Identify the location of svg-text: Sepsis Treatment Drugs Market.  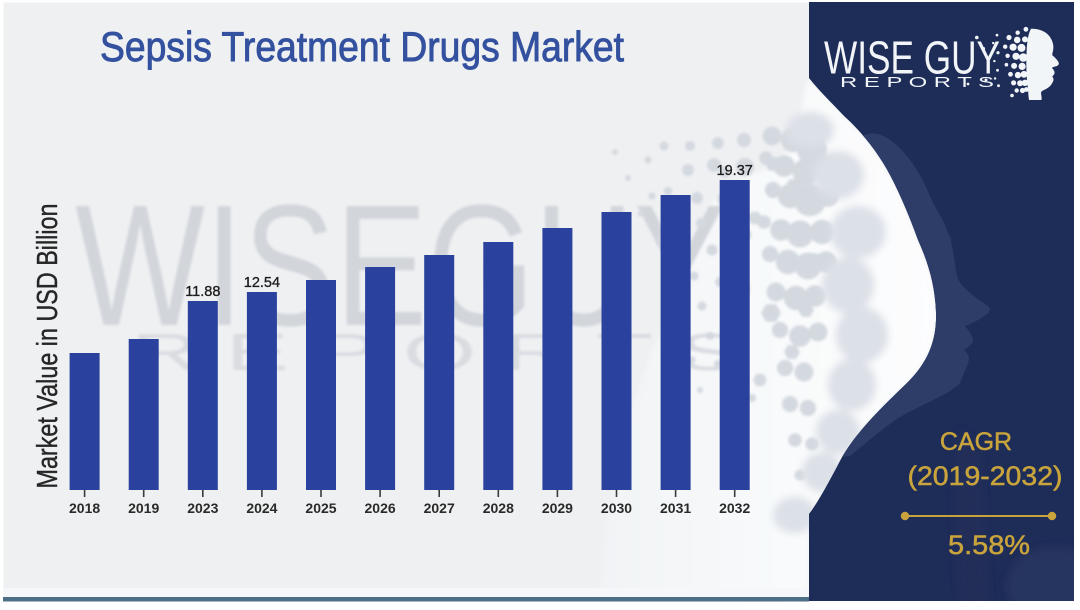
(362, 46).